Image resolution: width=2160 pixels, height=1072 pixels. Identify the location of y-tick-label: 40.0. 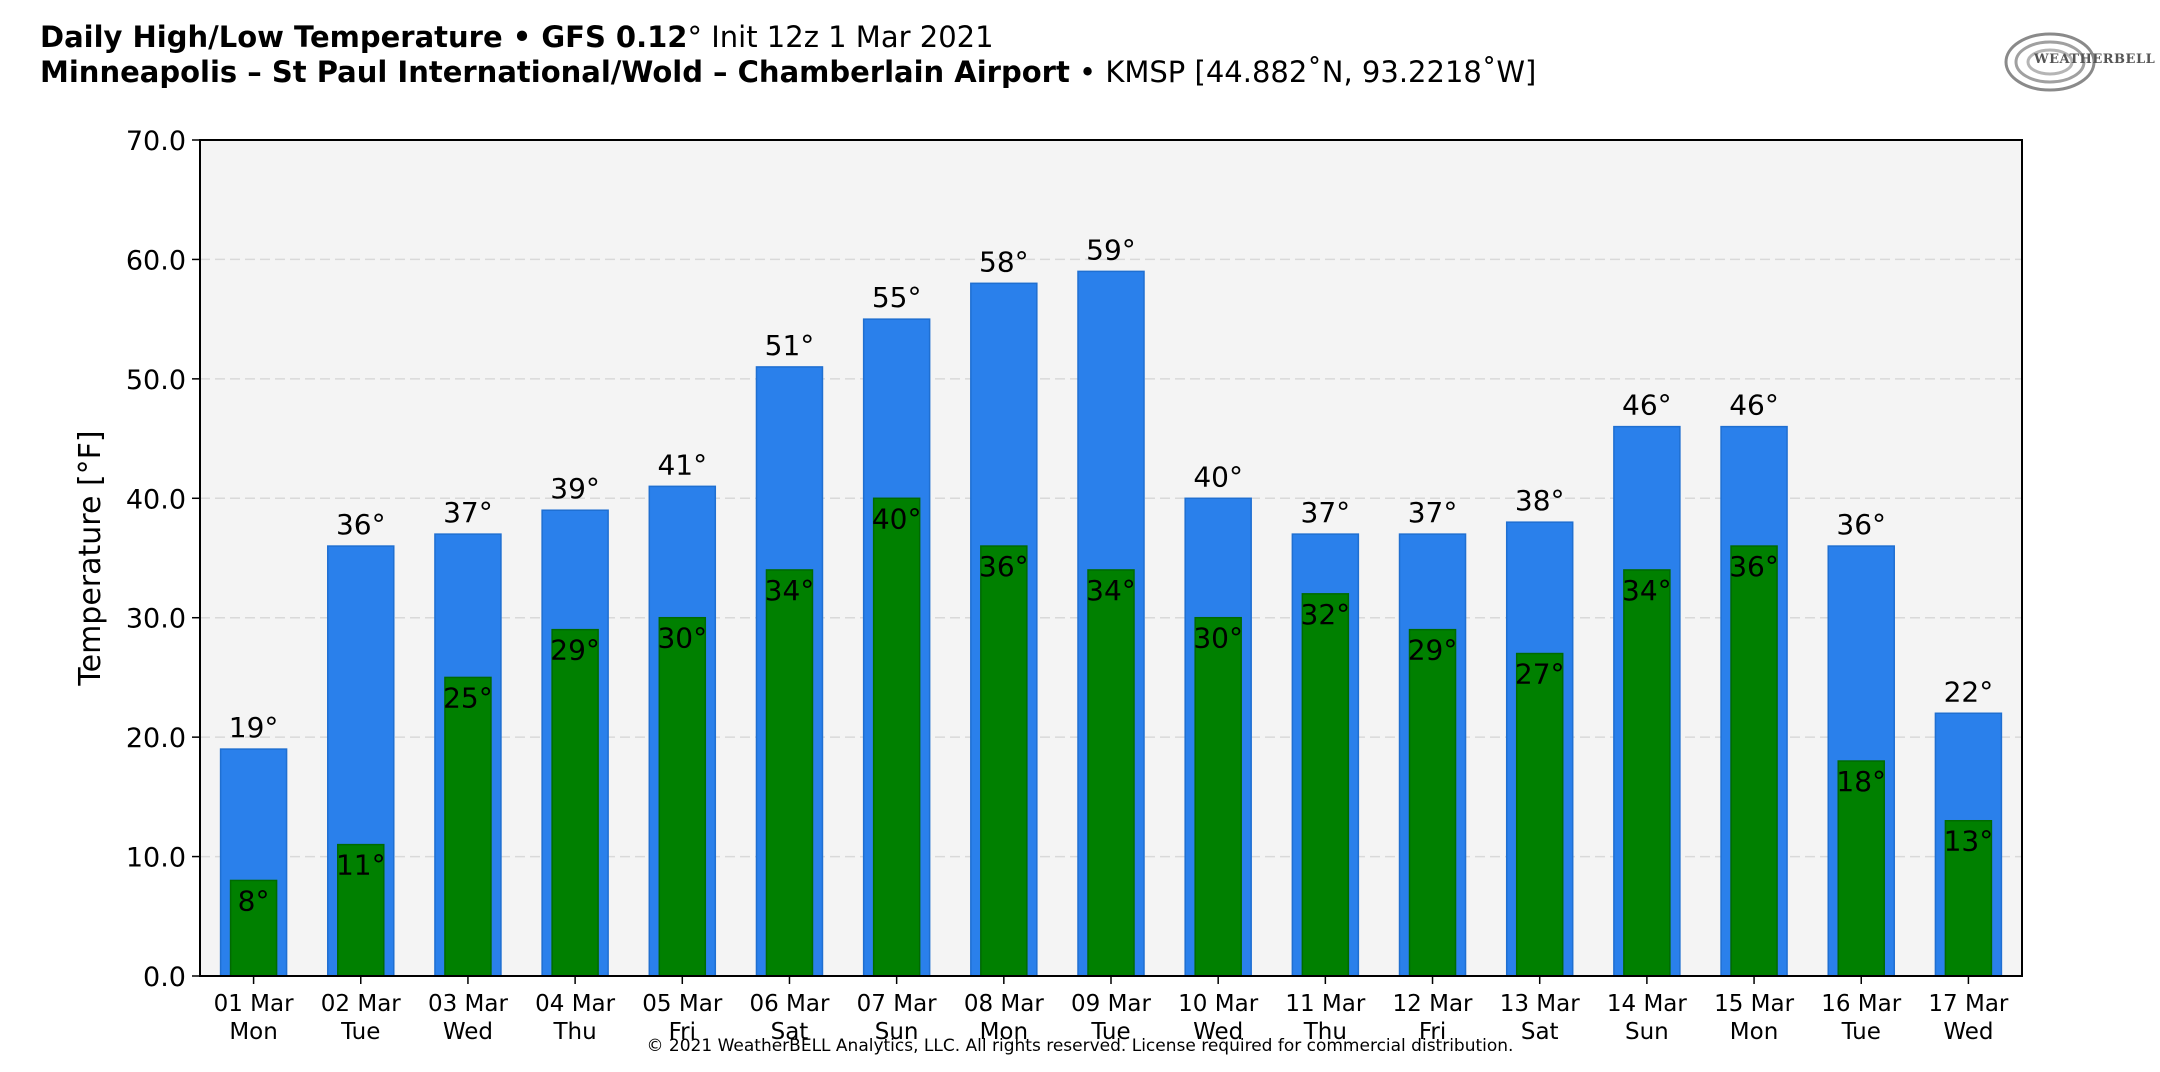
(156, 499).